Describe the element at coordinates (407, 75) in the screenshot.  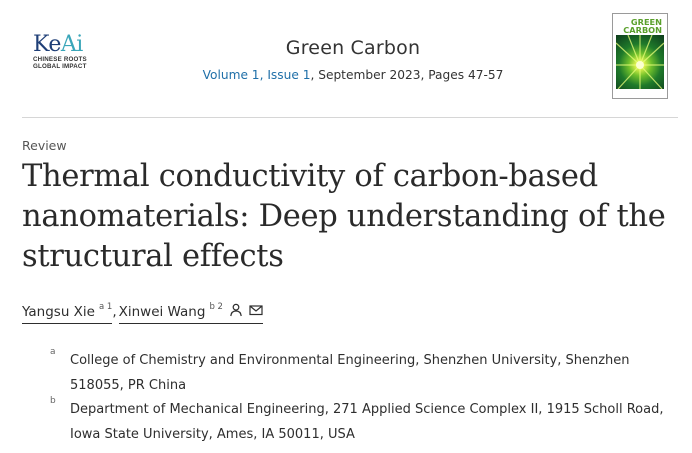
I see `issue-details: , September 2023, Pages 47-57` at that location.